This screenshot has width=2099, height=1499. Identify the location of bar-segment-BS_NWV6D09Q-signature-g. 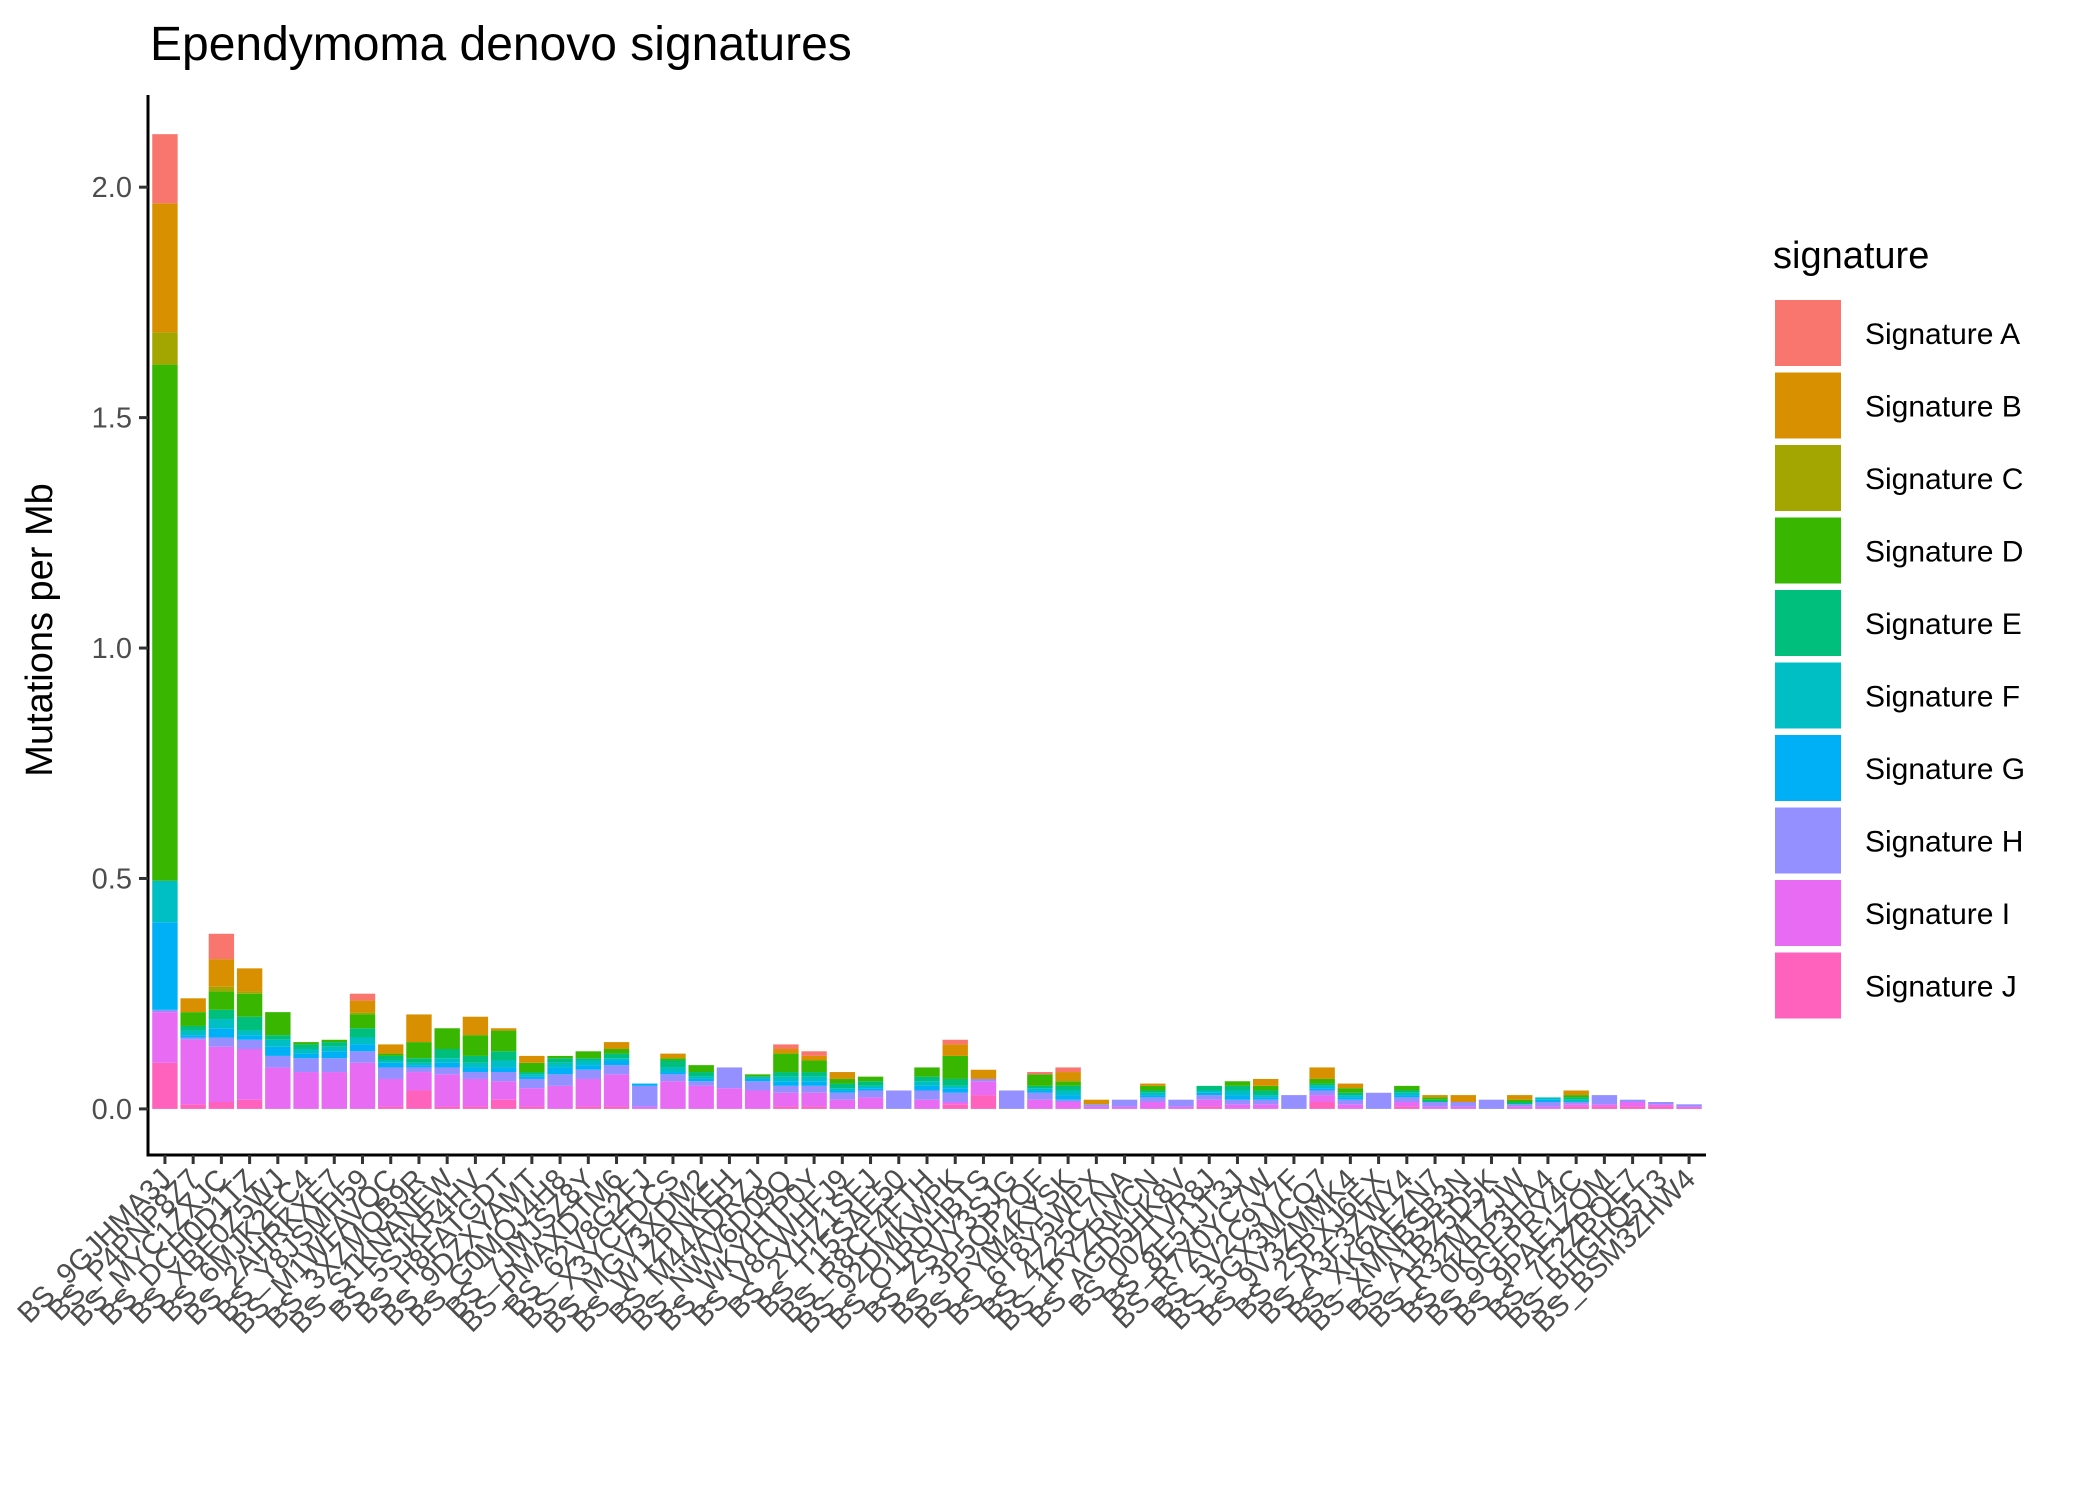
(786, 1083).